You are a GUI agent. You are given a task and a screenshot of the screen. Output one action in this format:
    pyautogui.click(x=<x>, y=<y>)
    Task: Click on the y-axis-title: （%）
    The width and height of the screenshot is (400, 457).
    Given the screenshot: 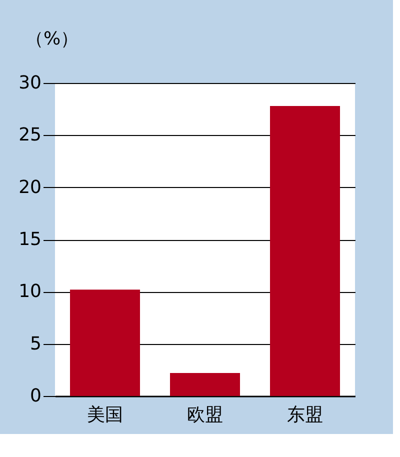 What is the action you would take?
    pyautogui.click(x=52, y=39)
    